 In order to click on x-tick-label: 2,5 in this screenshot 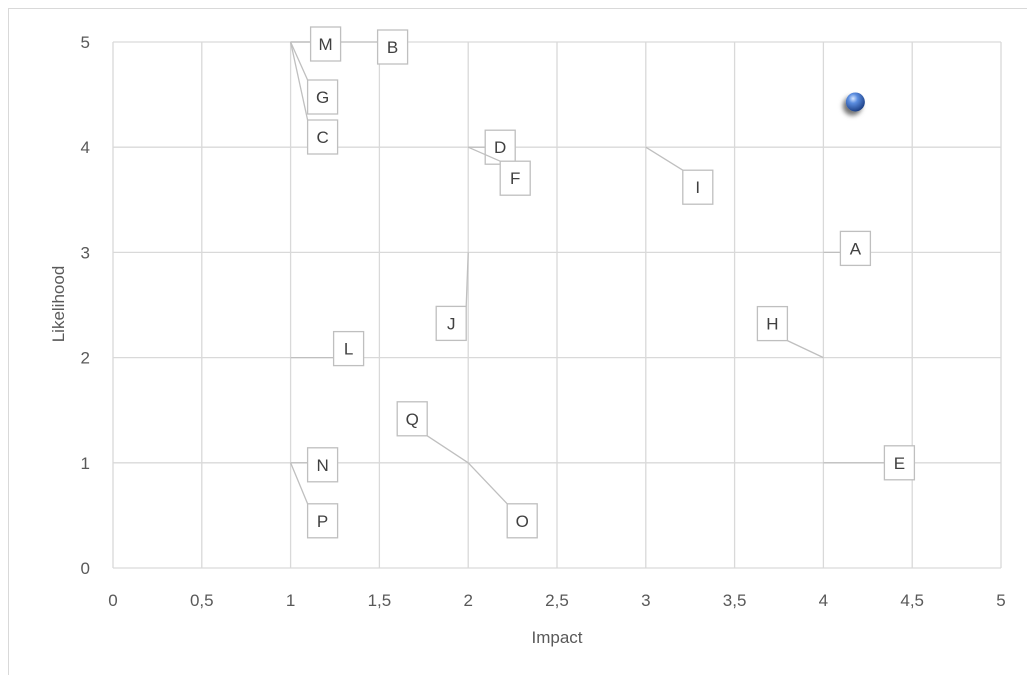, I will do `click(557, 600)`.